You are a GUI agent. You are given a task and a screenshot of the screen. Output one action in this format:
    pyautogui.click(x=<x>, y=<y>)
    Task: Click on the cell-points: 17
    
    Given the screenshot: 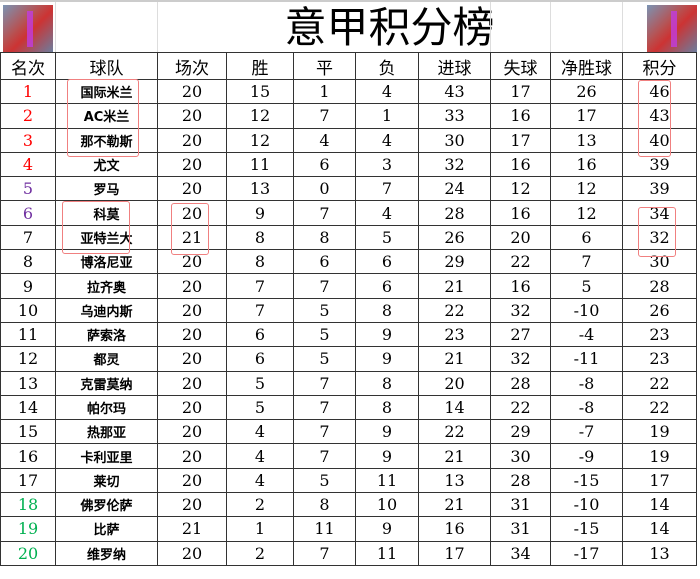 What is the action you would take?
    pyautogui.click(x=659, y=480)
    